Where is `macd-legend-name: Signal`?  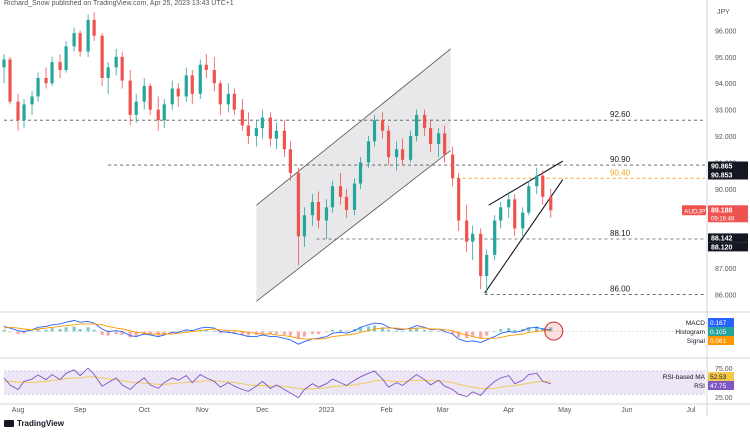 macd-legend-name: Signal is located at coordinates (696, 341).